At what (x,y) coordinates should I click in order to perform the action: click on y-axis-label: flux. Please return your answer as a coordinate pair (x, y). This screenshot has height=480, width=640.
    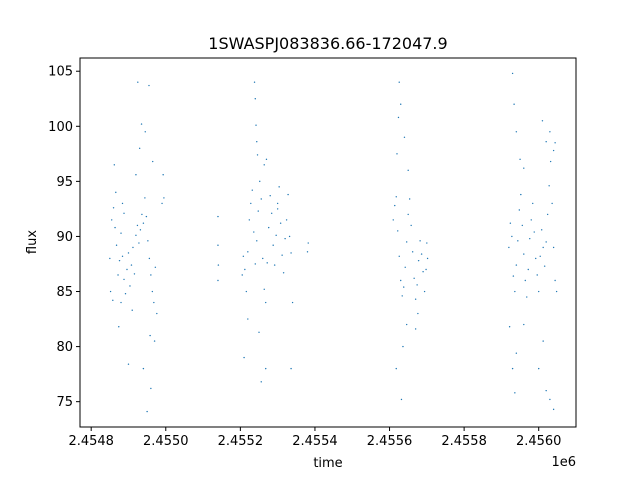
    Looking at the image, I should click on (32, 242).